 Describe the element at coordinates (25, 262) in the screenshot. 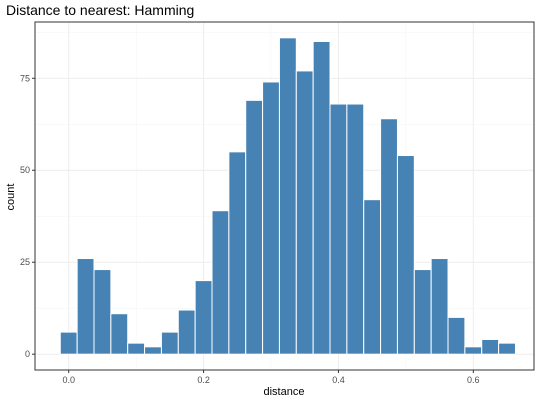

I see `y-tick-label: 25` at that location.